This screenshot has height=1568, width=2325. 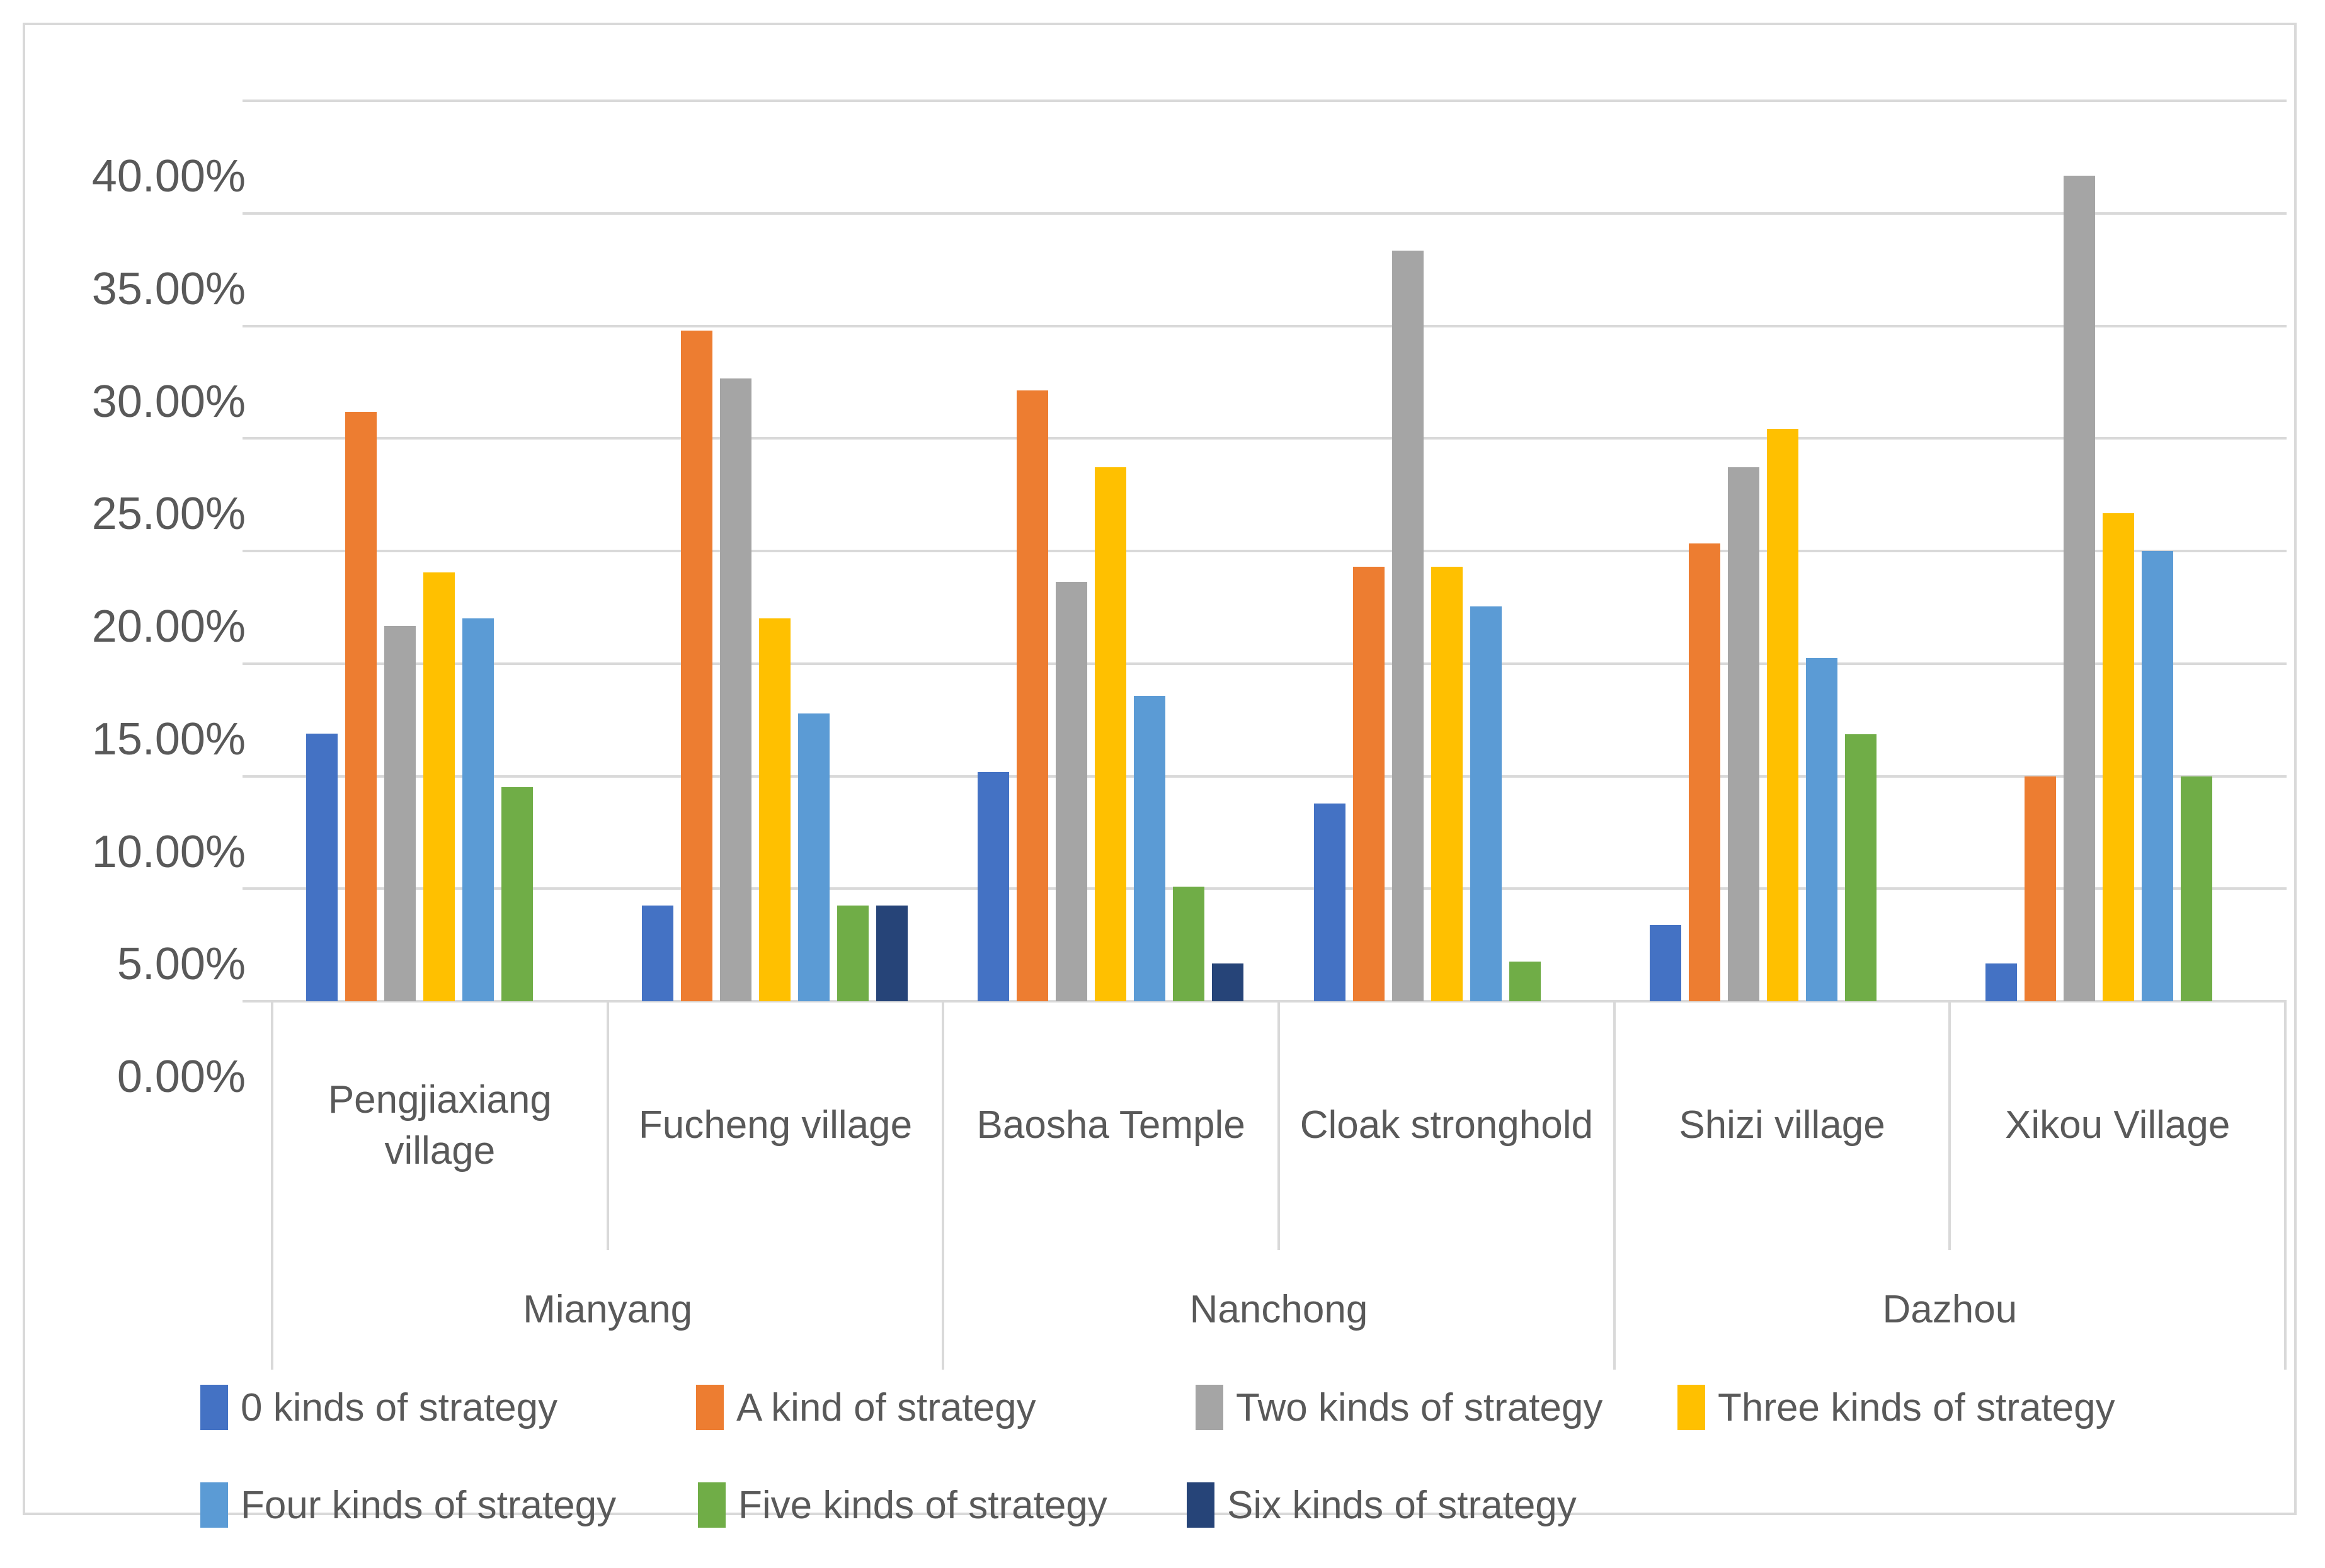 I want to click on bar-three-kinds-of-strategy-cloak-stronghold, so click(x=1447, y=784).